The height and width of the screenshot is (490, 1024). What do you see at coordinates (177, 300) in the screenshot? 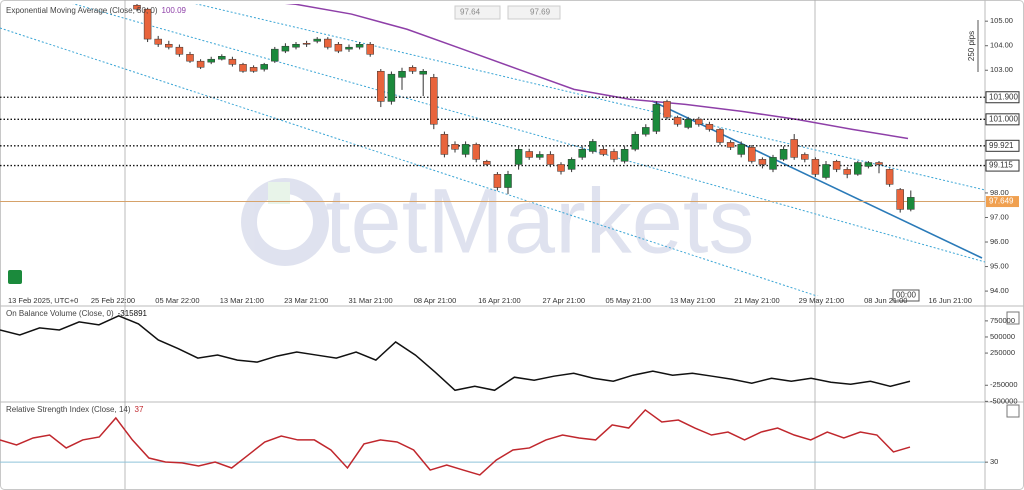
I see `x-tick-label: 05 Mar 22:00` at bounding box center [177, 300].